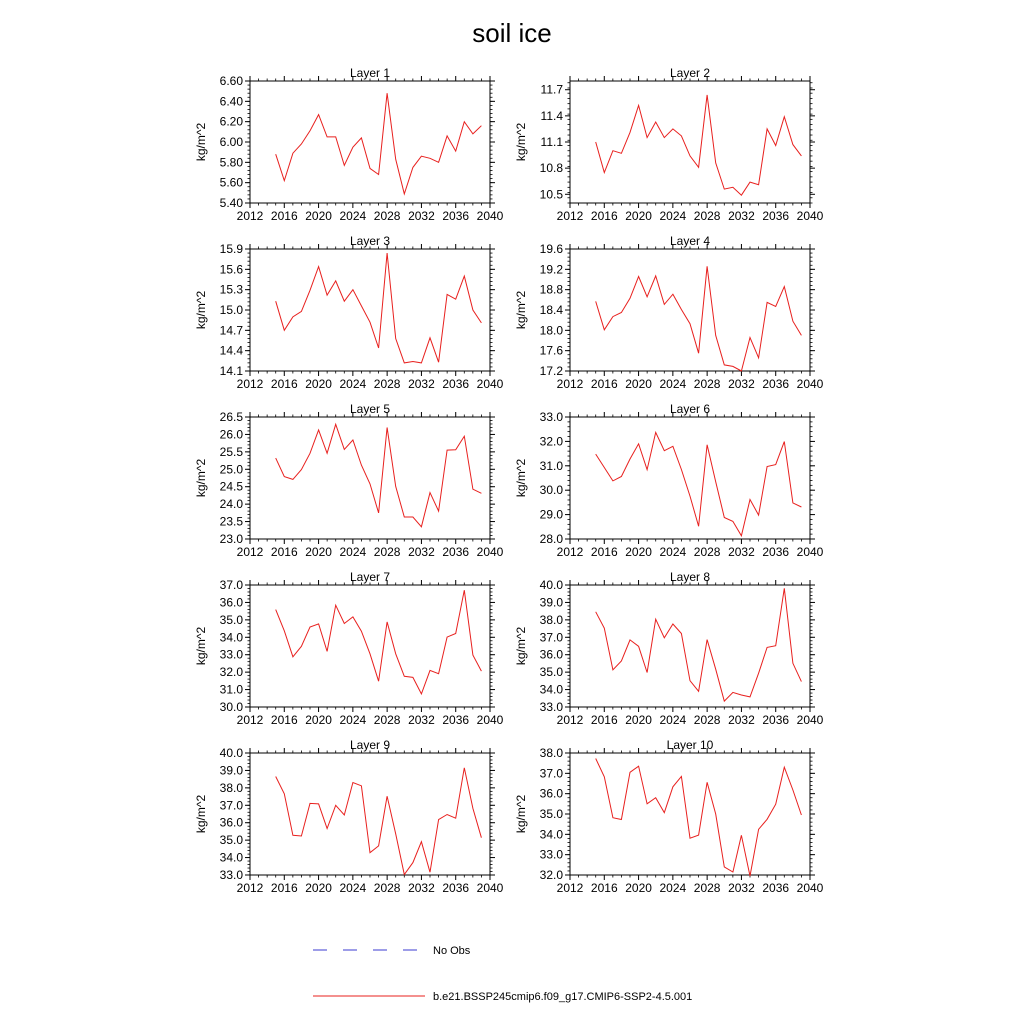 This screenshot has width=1024, height=1024. I want to click on y-tick-label: 15.9, so click(232, 249).